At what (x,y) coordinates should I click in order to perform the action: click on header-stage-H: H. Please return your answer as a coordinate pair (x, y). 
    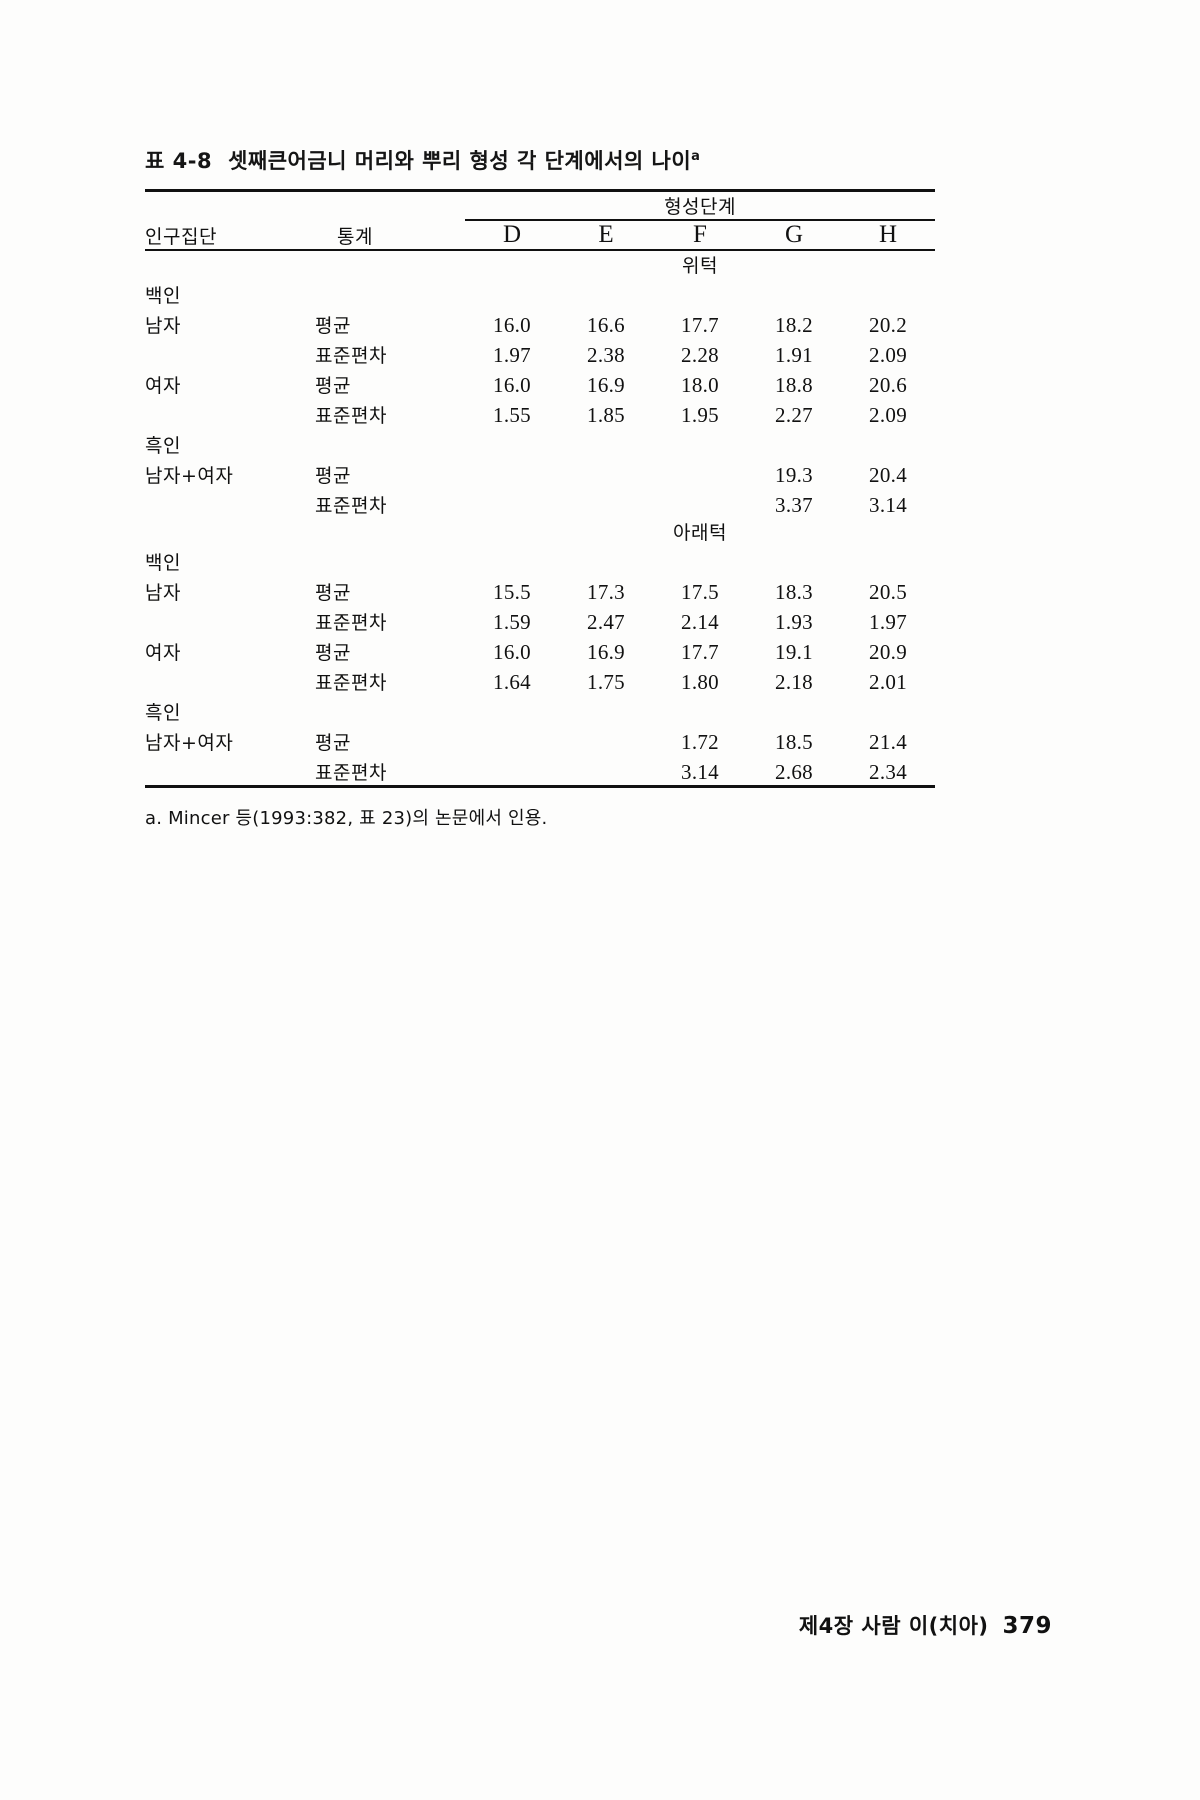
    Looking at the image, I should click on (888, 234).